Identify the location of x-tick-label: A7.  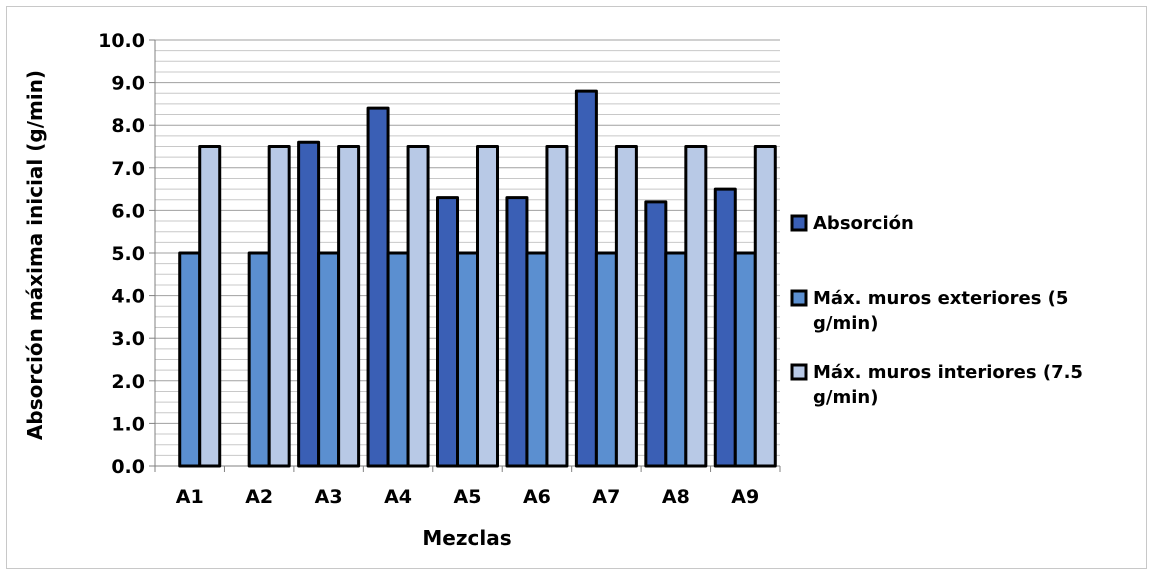
(606, 497).